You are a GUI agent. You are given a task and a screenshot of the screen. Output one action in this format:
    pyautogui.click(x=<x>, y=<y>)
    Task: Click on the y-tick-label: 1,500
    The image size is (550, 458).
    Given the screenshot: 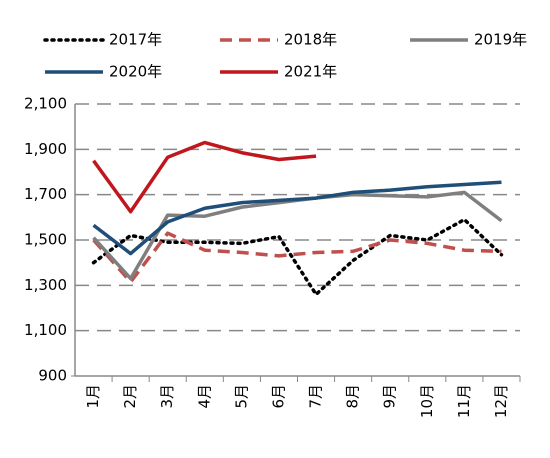 What is the action you would take?
    pyautogui.click(x=45, y=240)
    